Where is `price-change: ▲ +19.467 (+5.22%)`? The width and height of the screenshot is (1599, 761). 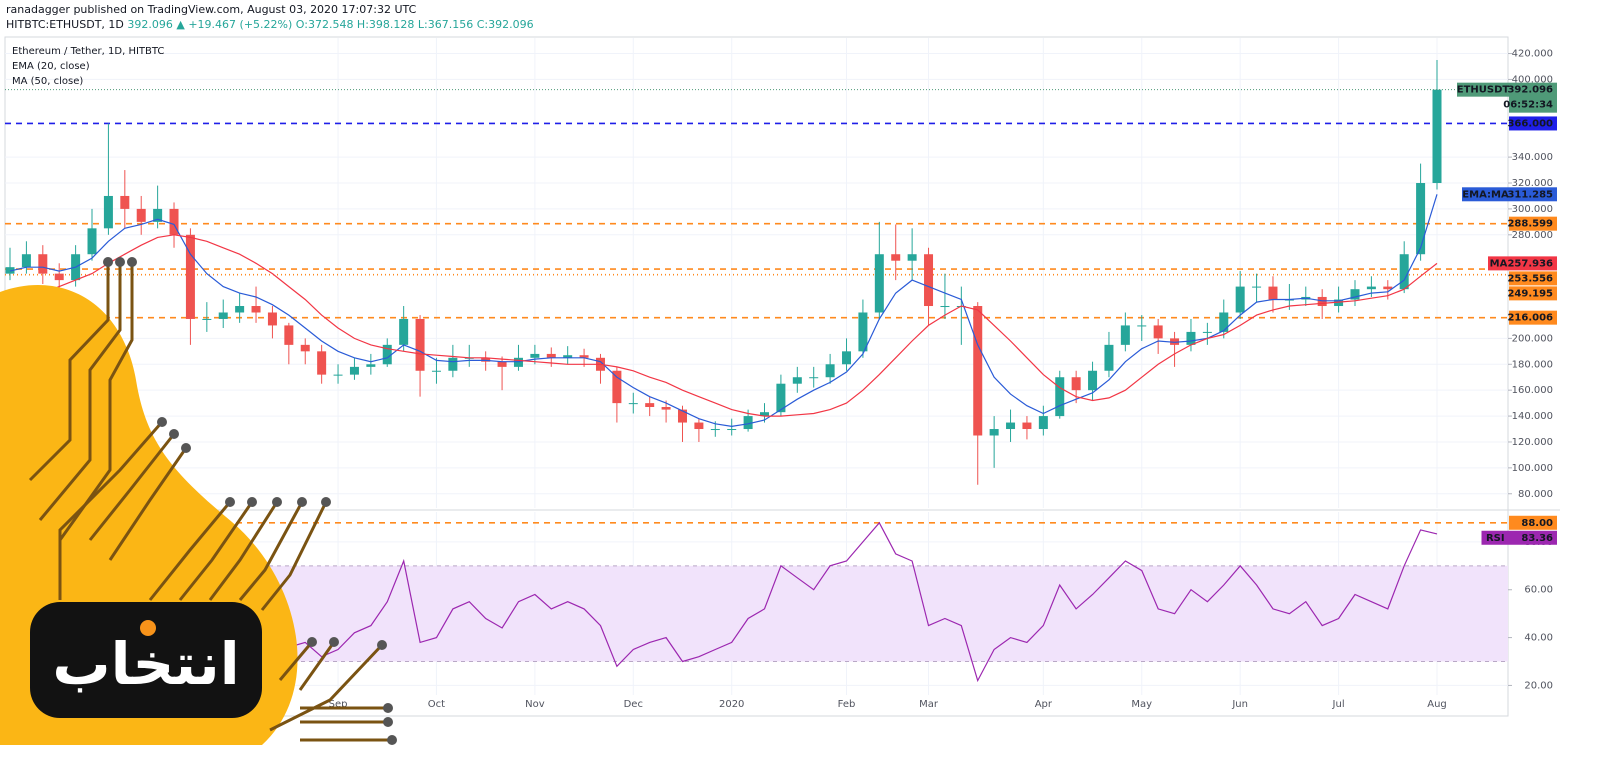 price-change: ▲ +19.467 (+5.22%) is located at coordinates (234, 24).